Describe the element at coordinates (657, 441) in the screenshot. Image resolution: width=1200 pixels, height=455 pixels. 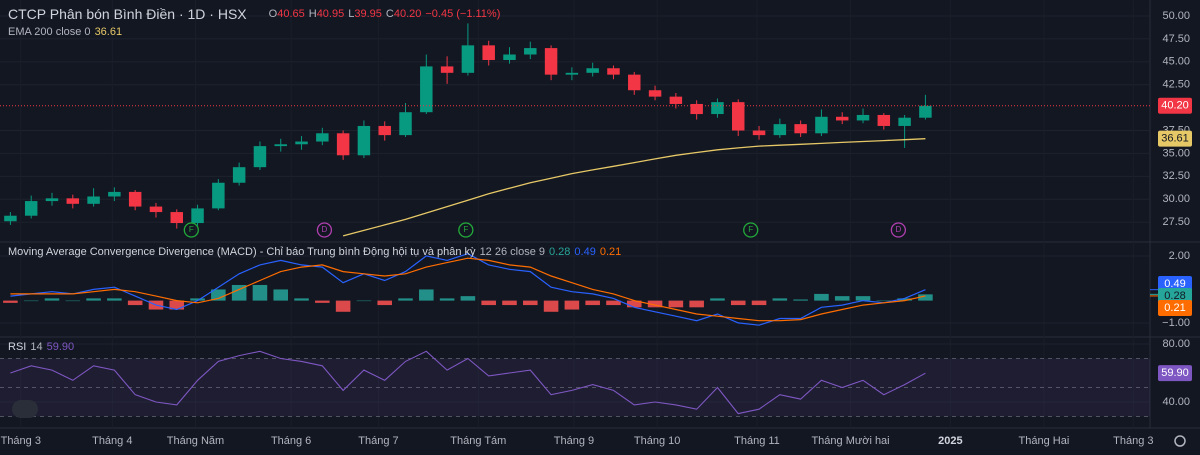
I see `x-tick-label: Tháng 10` at that location.